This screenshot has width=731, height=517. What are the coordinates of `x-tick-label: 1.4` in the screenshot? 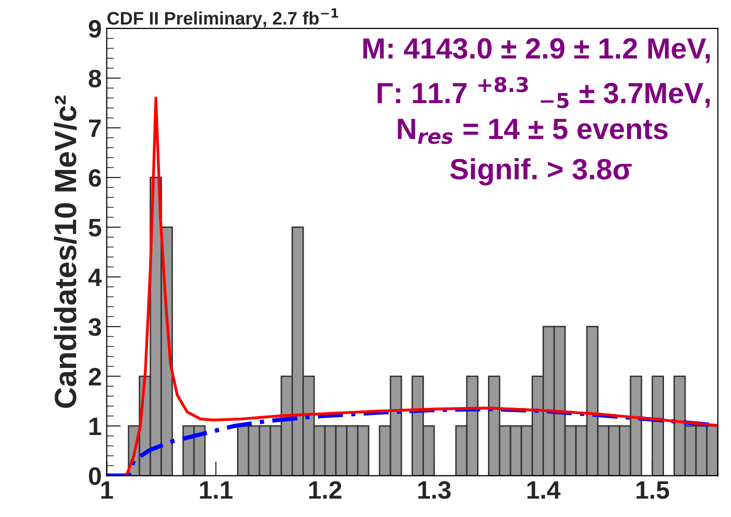 It's located at (543, 490).